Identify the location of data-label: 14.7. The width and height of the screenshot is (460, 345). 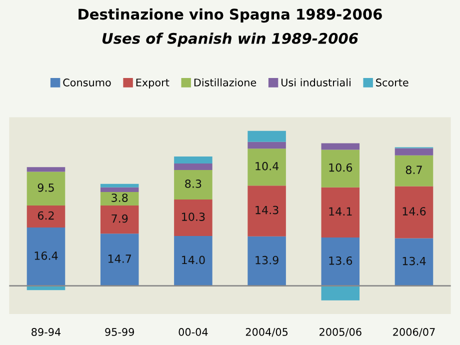
(120, 258).